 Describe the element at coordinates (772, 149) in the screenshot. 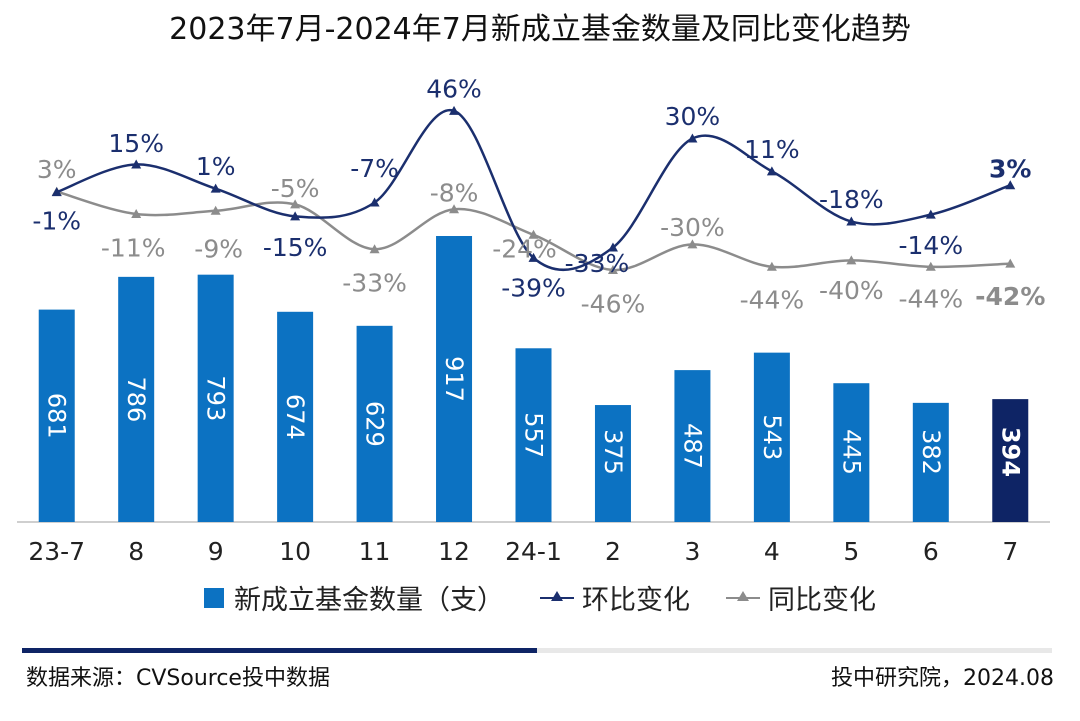

I see `mom-label-9: 11%` at that location.